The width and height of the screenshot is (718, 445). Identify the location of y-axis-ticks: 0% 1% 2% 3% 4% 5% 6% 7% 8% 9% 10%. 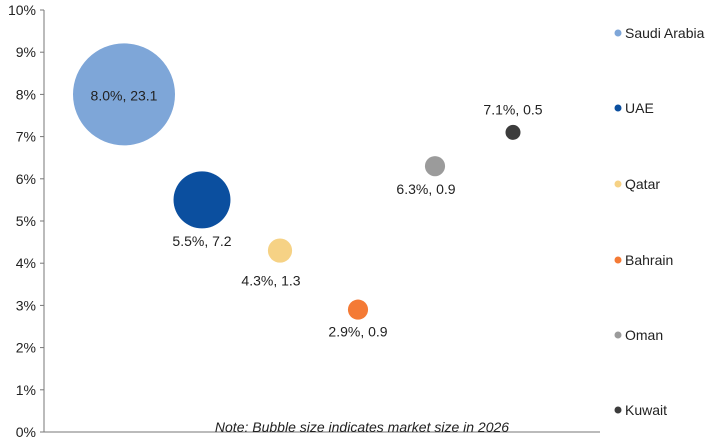
(26, 221).